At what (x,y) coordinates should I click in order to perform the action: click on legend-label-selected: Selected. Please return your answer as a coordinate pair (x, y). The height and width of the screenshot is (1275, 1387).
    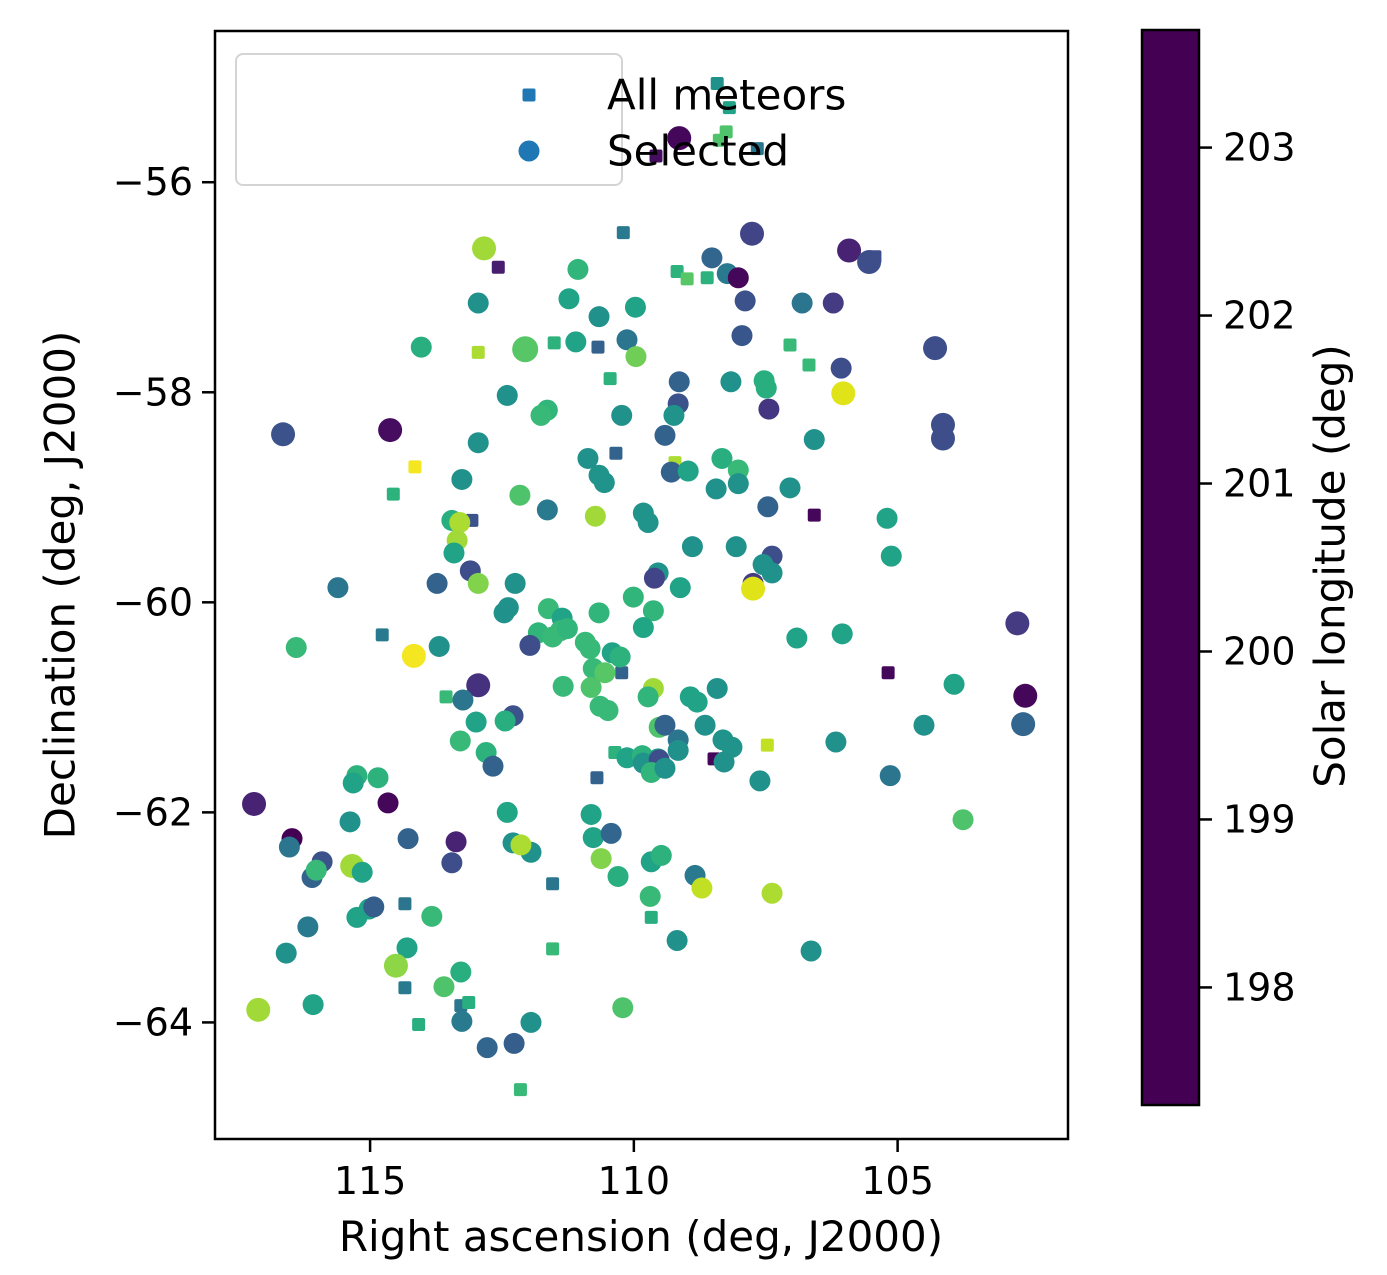
    Looking at the image, I should click on (698, 150).